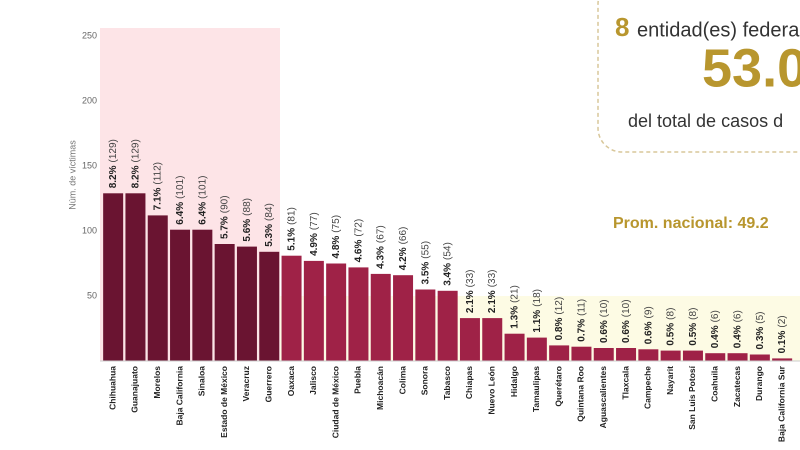 The width and height of the screenshot is (800, 450). Describe the element at coordinates (470, 279) in the screenshot. I see `count-label: (33)` at that location.